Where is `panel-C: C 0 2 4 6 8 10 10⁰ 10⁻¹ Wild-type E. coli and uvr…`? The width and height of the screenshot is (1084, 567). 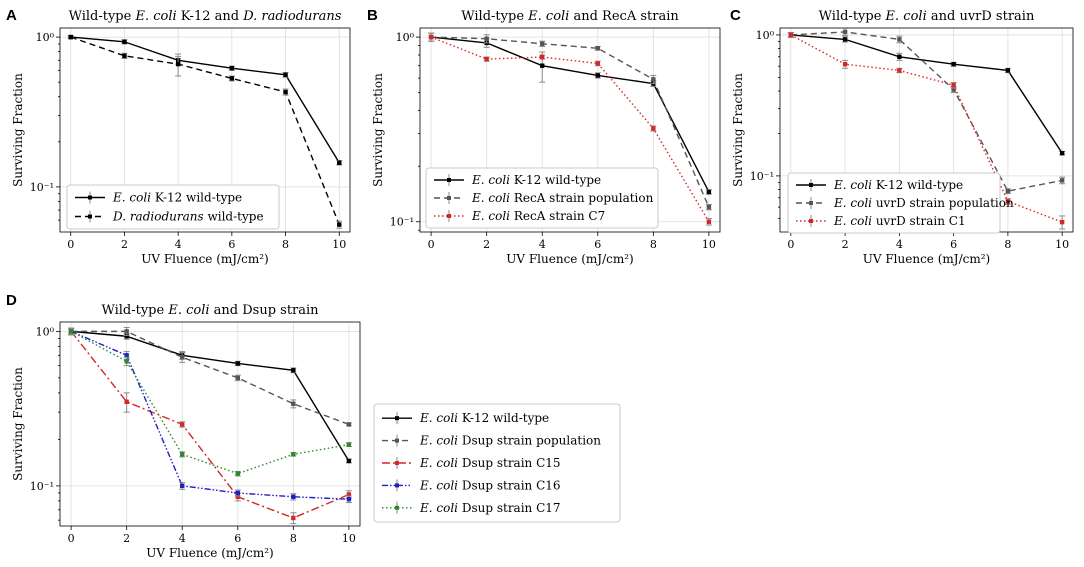
panel-C: C 0 2 4 6 8 10 10⁰ 10⁻¹ Wild-type E. coli and uvr… is located at coordinates (902, 136).